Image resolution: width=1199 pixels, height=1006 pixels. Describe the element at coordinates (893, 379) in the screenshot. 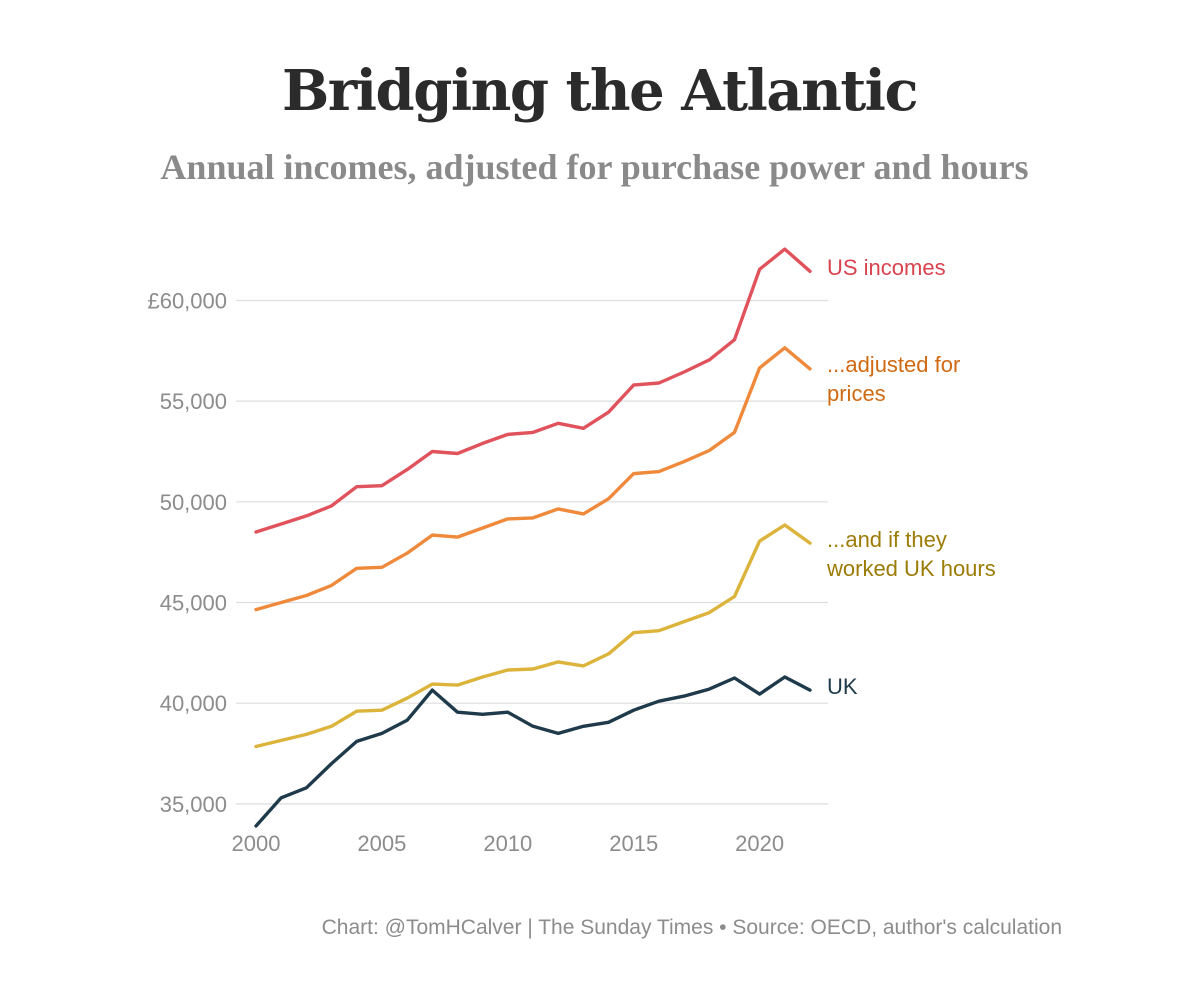

I see `series-label: ...adjusted for prices` at that location.